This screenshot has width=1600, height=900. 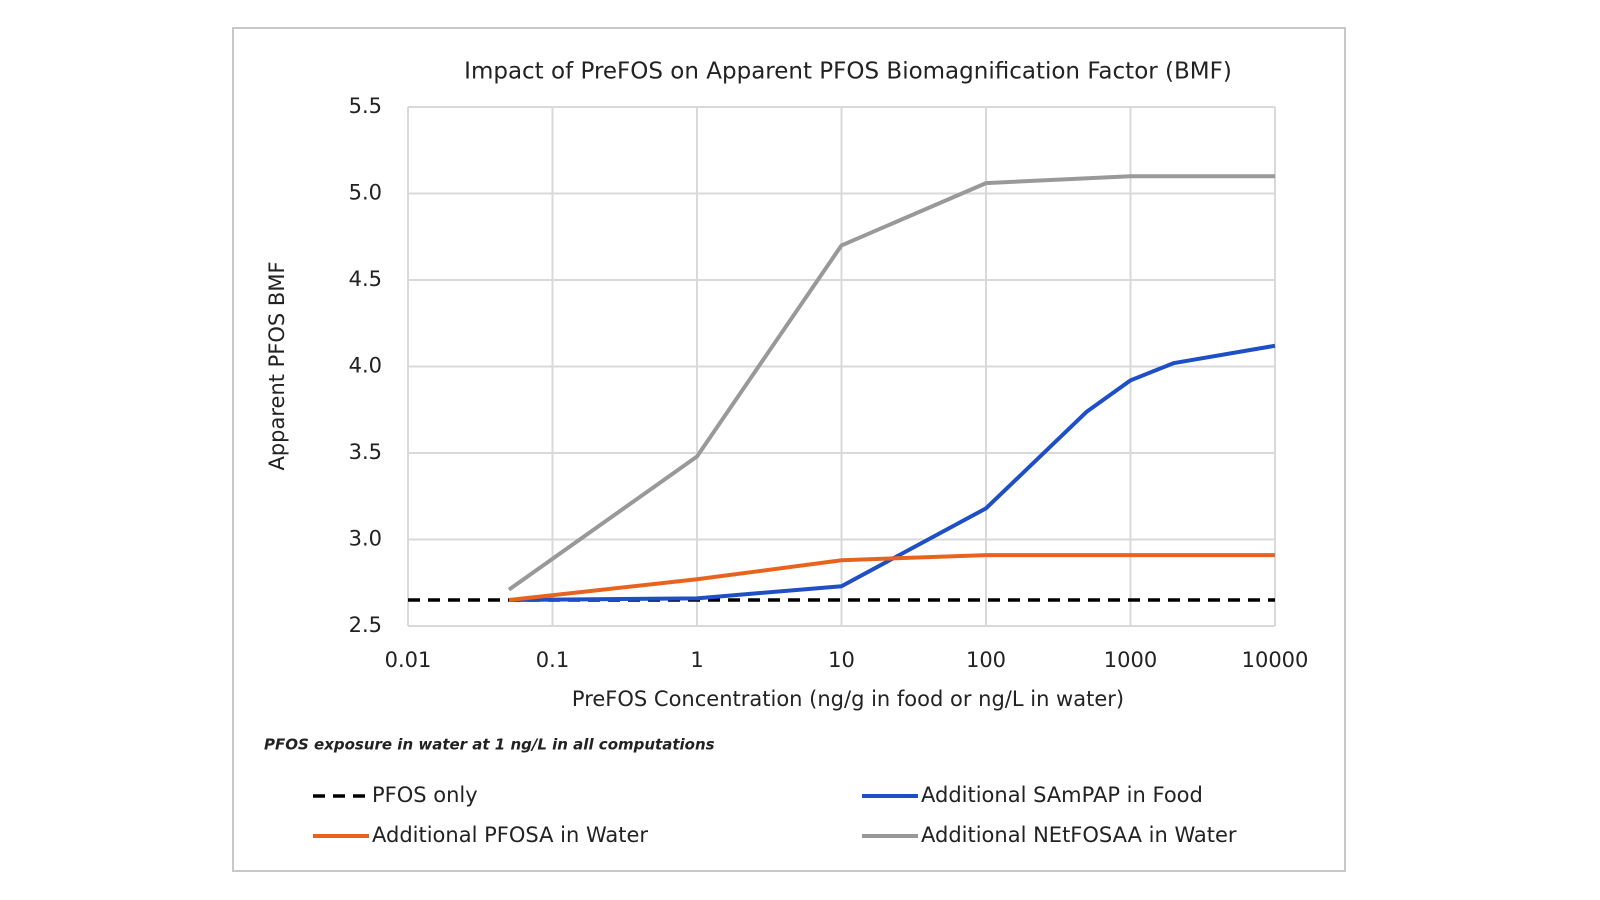 What do you see at coordinates (365, 106) in the screenshot?
I see `y-tick-label: 5.5` at bounding box center [365, 106].